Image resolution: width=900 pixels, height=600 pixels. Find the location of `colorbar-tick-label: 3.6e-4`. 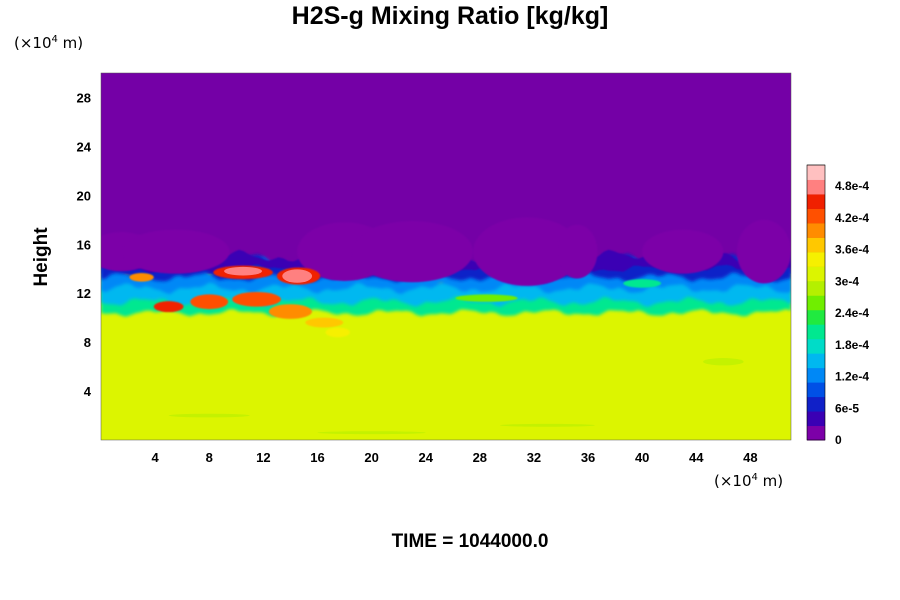

colorbar-tick-label: 3.6e-4 is located at coordinates (852, 250).